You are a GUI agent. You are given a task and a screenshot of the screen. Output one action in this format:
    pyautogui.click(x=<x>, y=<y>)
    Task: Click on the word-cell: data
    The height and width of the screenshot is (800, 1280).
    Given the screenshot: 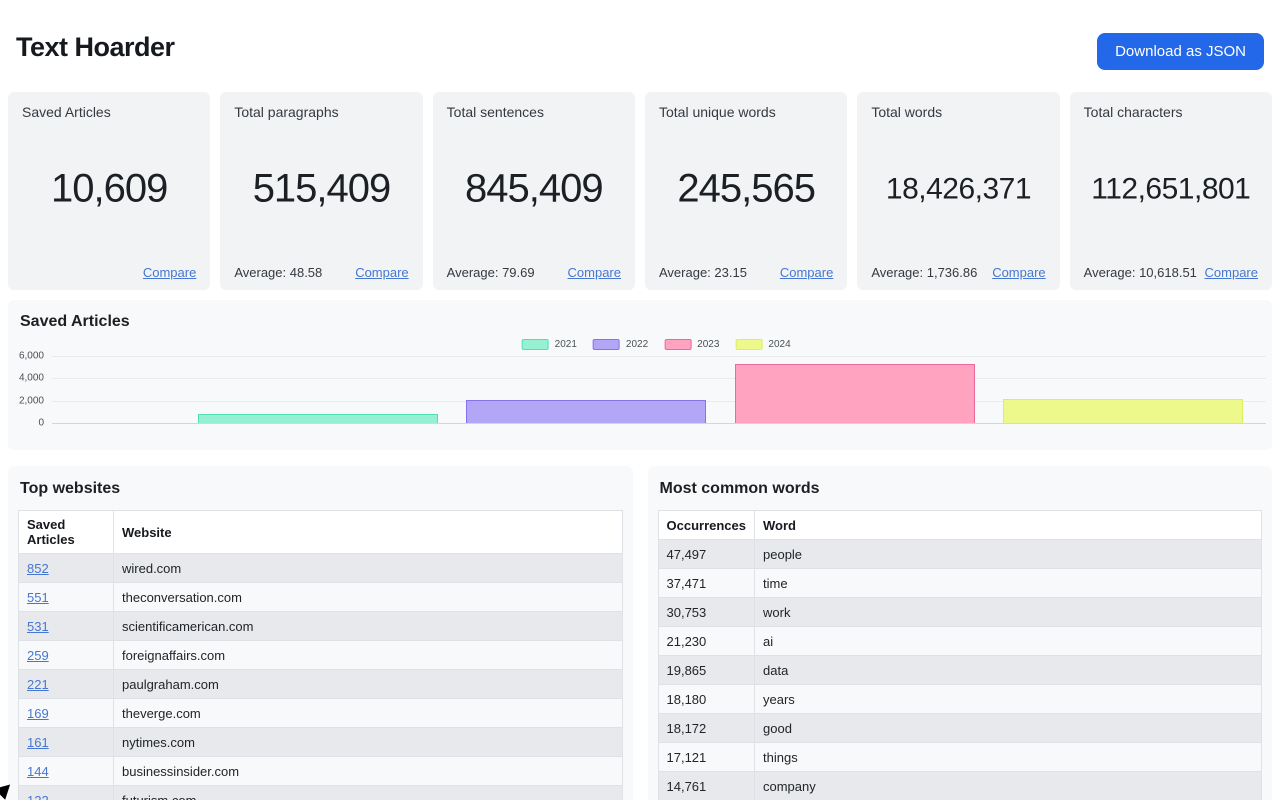 What is the action you would take?
    pyautogui.click(x=1008, y=670)
    